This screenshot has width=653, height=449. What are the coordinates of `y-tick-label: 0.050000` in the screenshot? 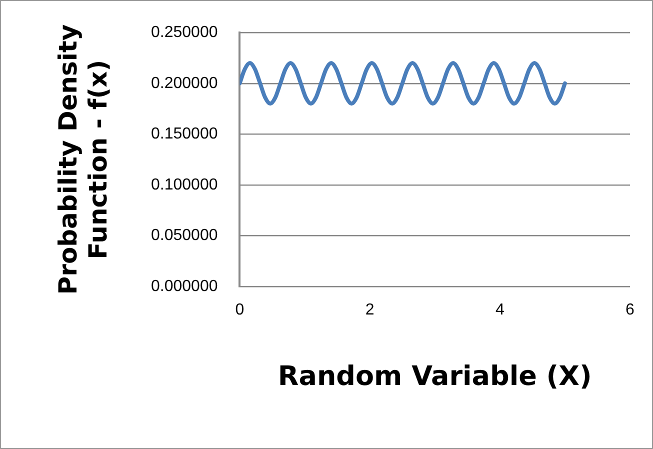 It's located at (184, 235).